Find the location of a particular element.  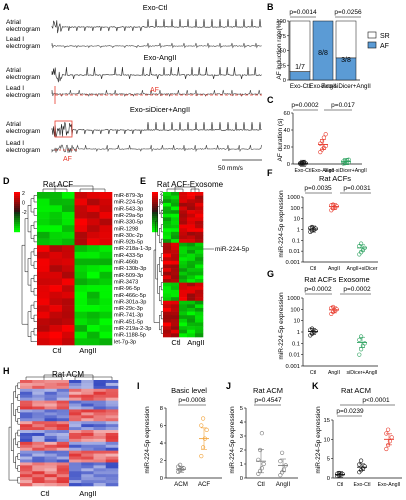

y-tick-label: 40 is located at coordinates (287, 131).